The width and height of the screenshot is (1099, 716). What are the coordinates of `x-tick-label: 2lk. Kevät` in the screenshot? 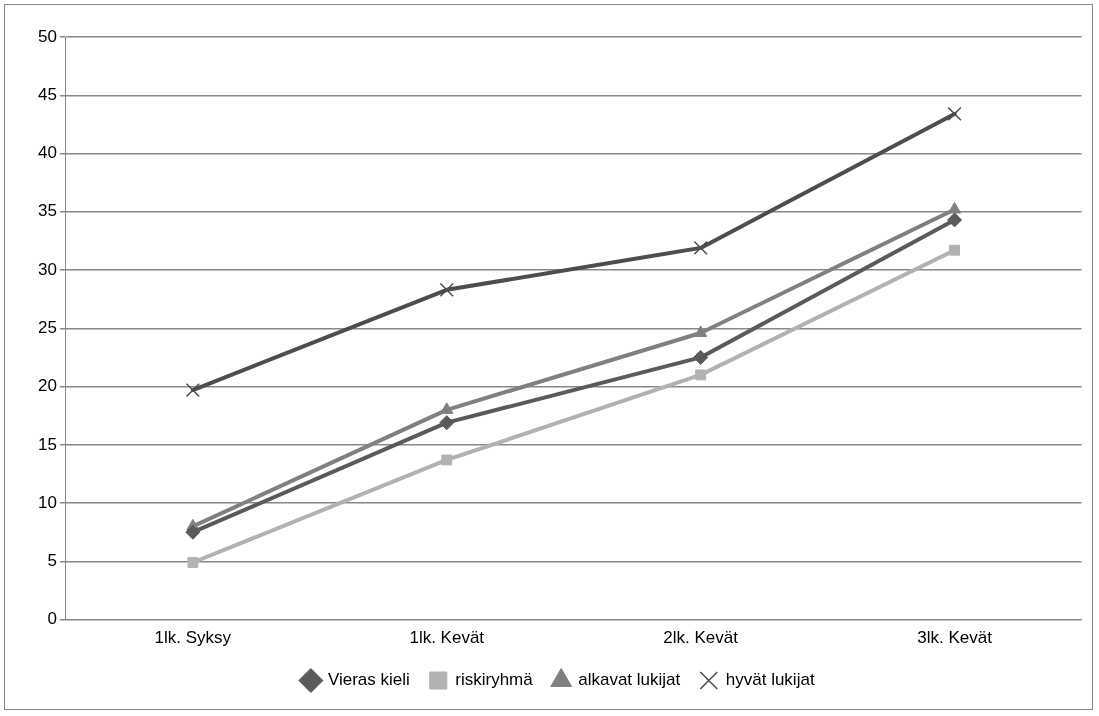 It's located at (701, 638).